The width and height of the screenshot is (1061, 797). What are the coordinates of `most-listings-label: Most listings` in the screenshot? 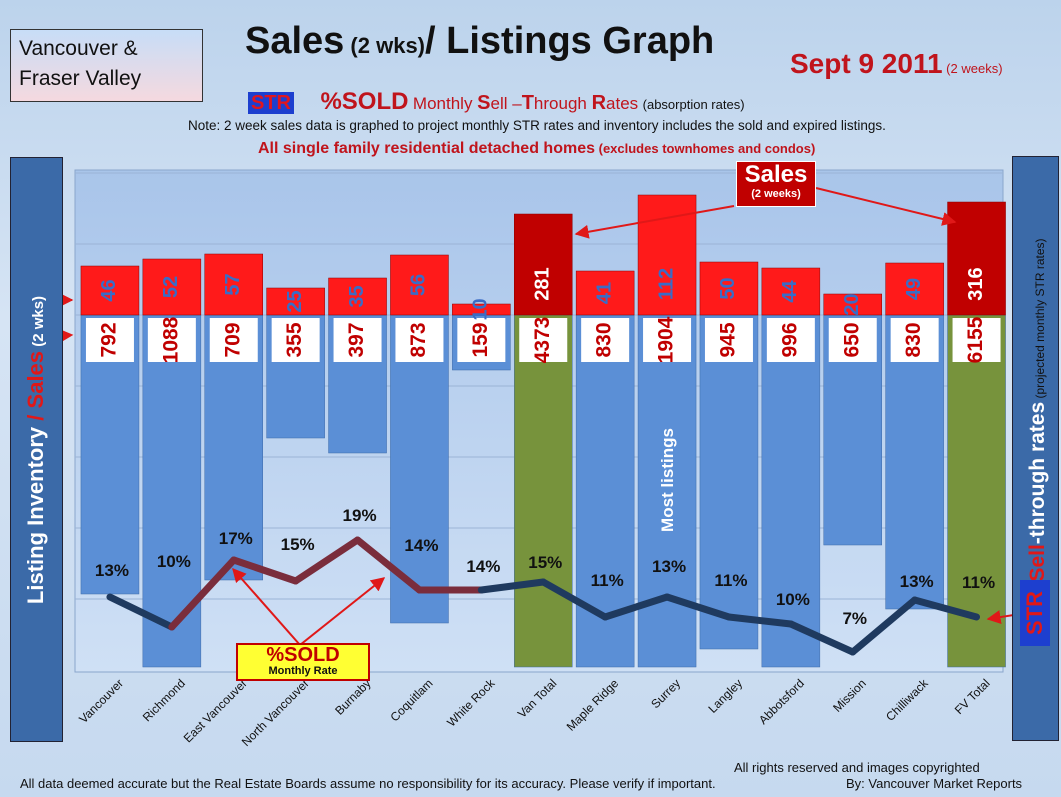 It's located at (667, 480).